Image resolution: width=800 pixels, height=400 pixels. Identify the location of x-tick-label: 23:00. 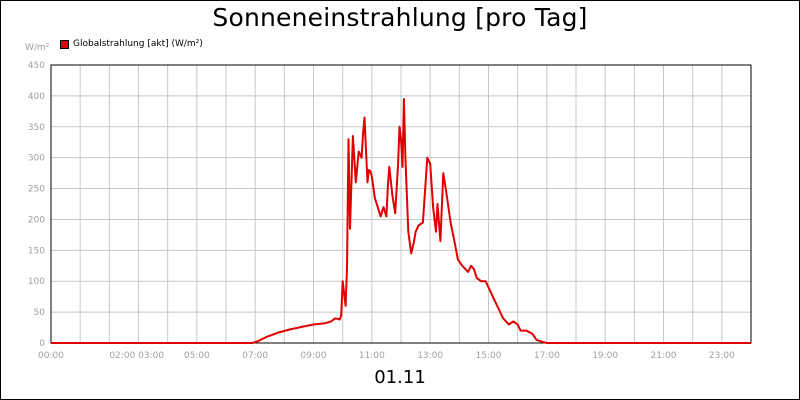
(722, 356).